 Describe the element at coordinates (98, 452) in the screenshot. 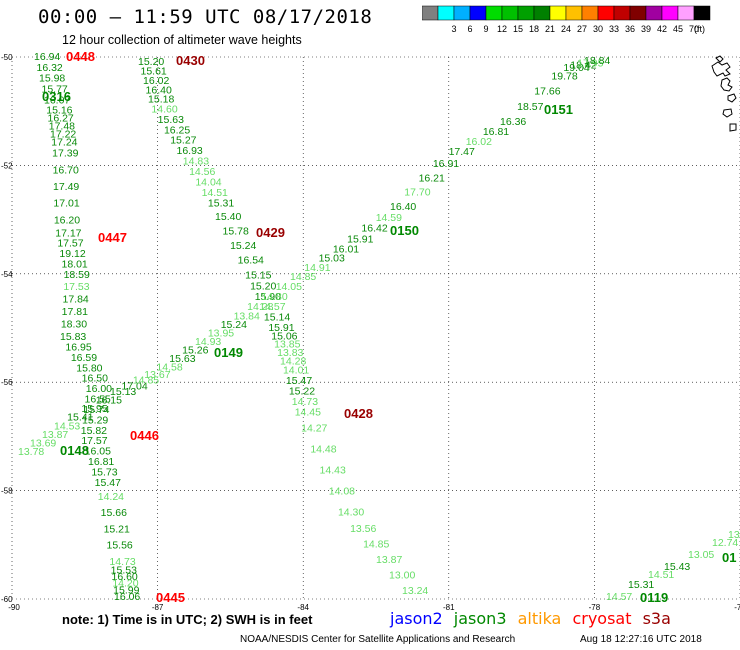

I see `track-a-value: 16.05` at that location.